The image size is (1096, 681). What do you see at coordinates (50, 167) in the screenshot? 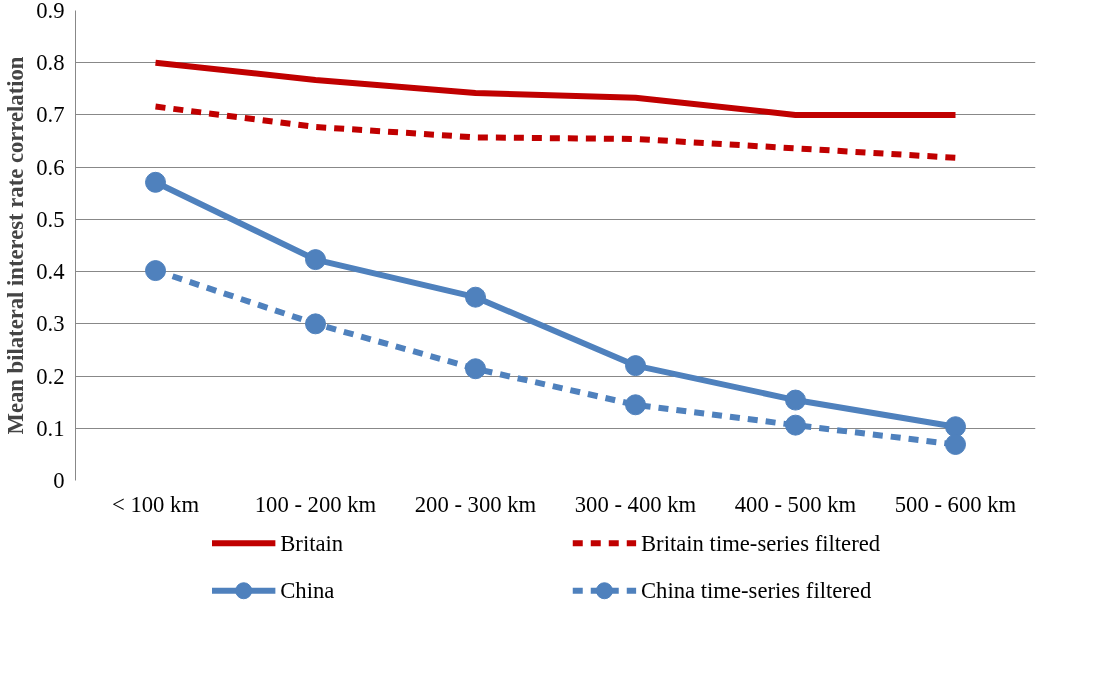
I see `y-tick-label: 0.6` at bounding box center [50, 167].